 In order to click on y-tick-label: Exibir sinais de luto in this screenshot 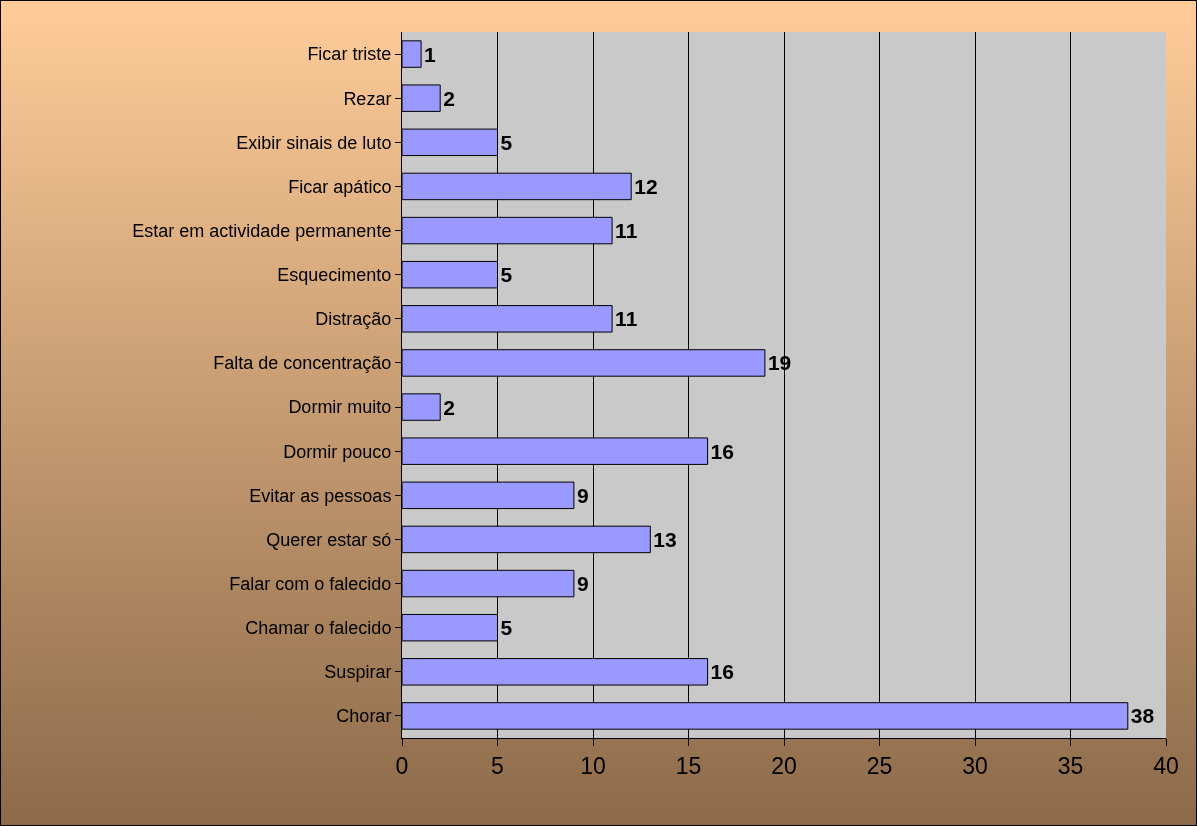, I will do `click(314, 142)`.